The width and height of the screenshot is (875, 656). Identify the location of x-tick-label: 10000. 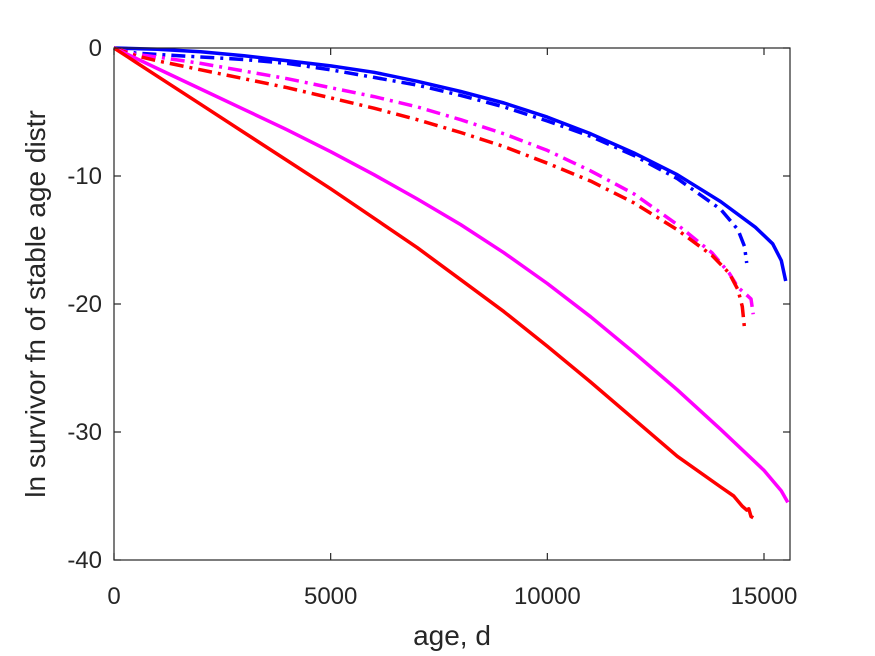
(547, 596).